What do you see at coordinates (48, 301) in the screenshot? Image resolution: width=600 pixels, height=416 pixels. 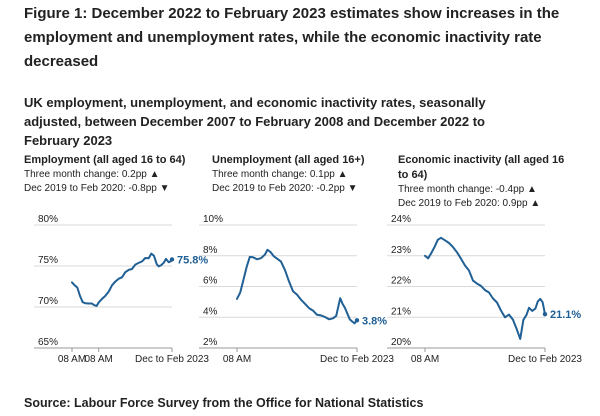 I see `employment-y-tick-label: 70%` at bounding box center [48, 301].